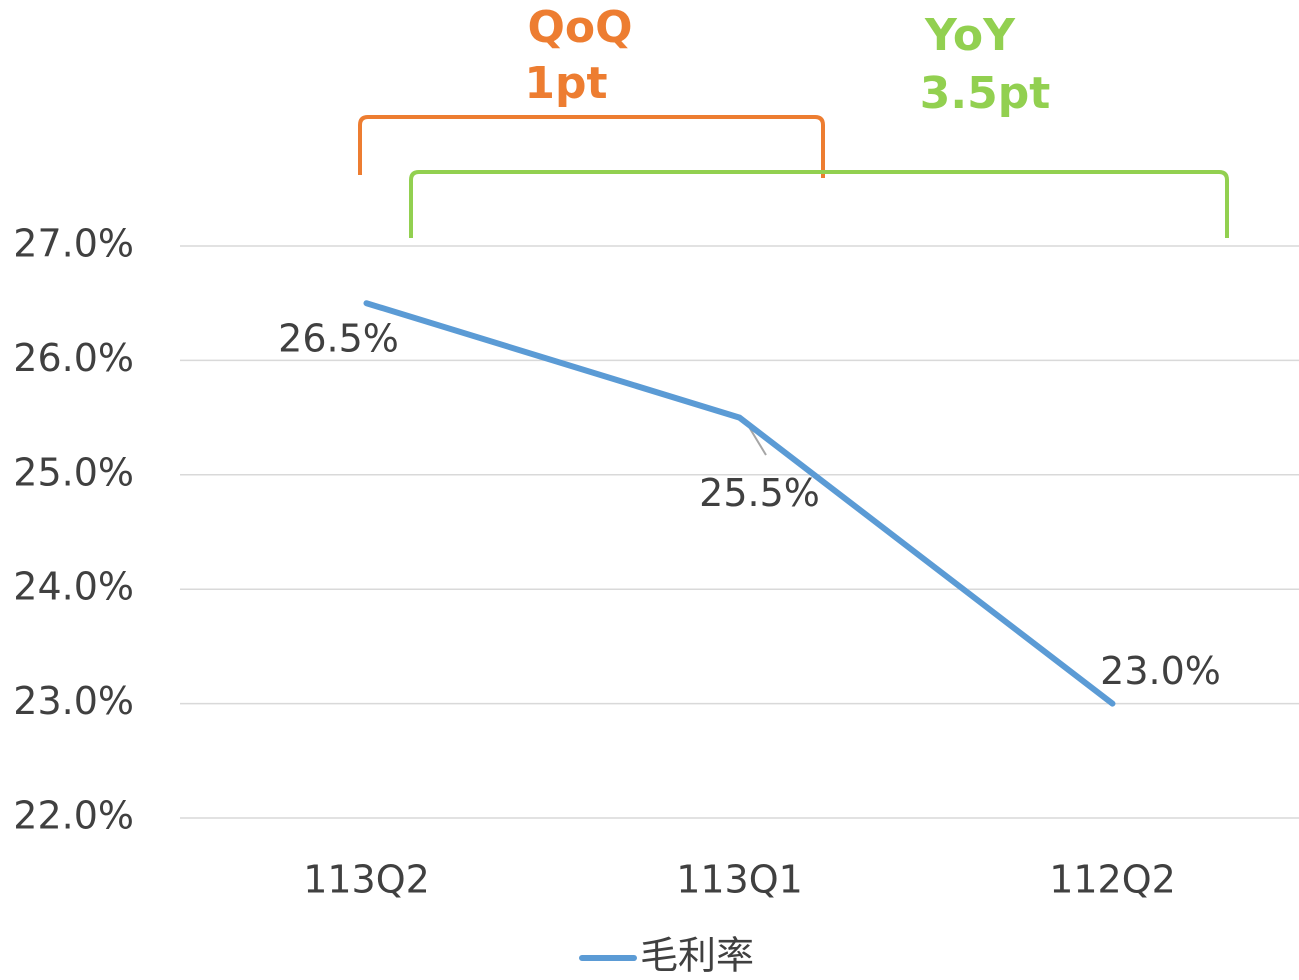  I want to click on y-tick-label: 22.0%, so click(73, 816).